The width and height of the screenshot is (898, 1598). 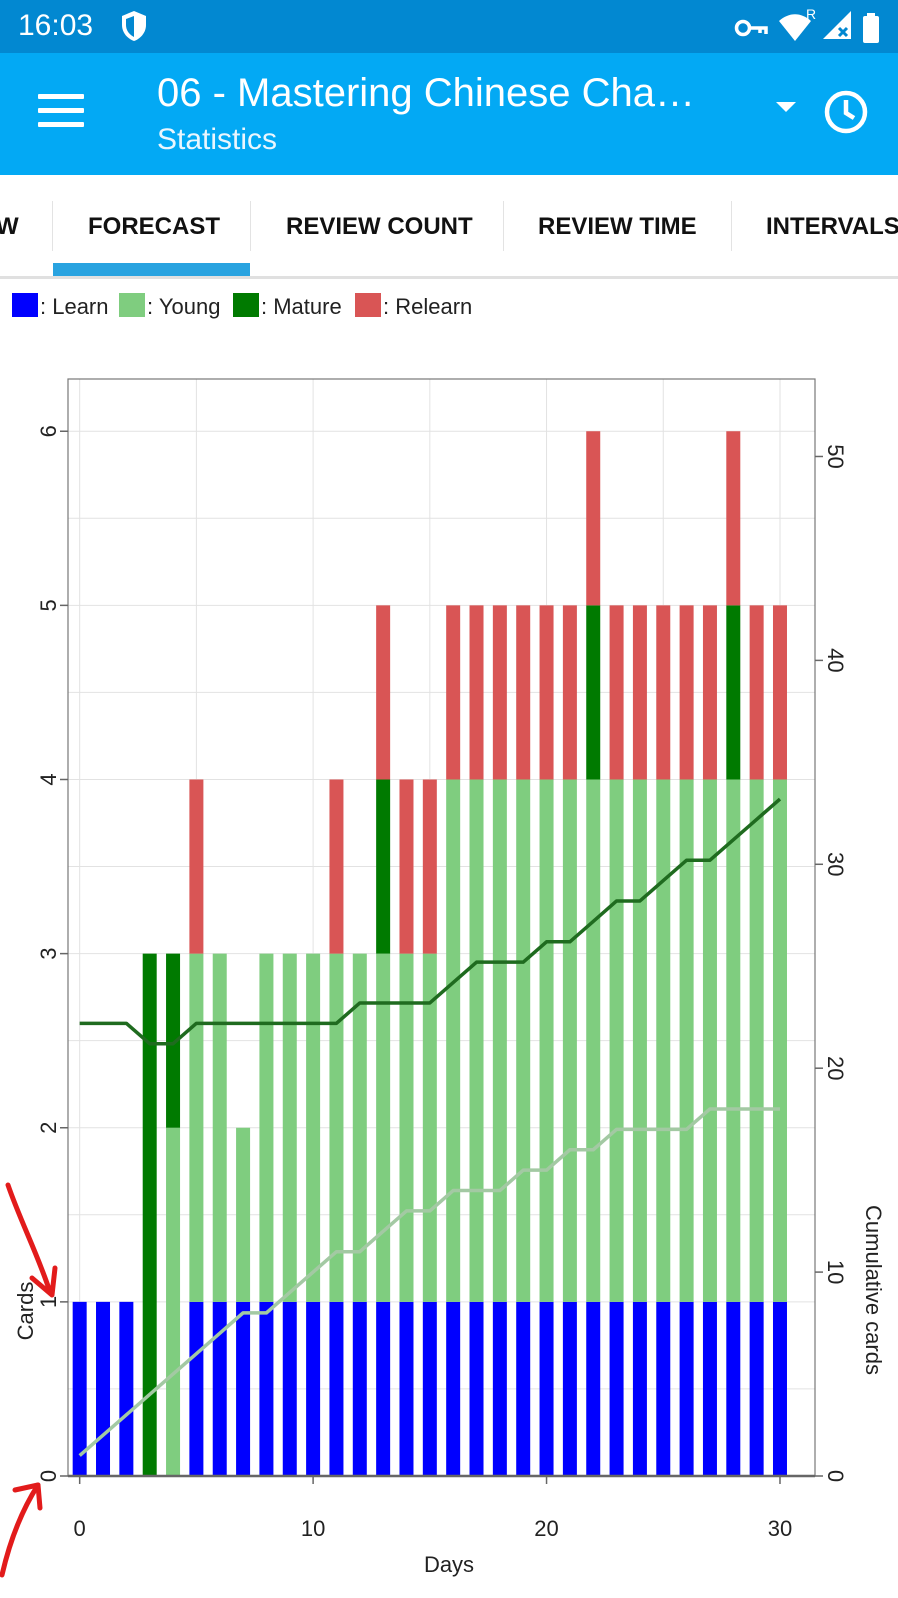 What do you see at coordinates (449, 1564) in the screenshot?
I see `x-axis-label: Days` at bounding box center [449, 1564].